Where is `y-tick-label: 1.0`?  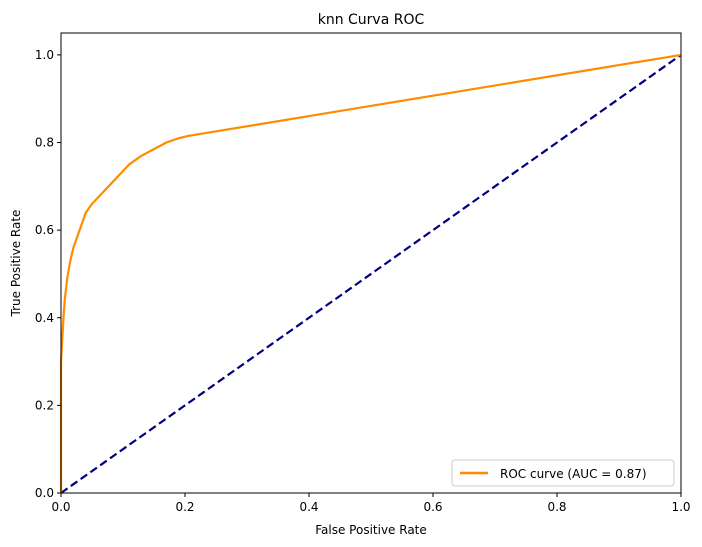
y-tick-label: 1.0 is located at coordinates (44, 55).